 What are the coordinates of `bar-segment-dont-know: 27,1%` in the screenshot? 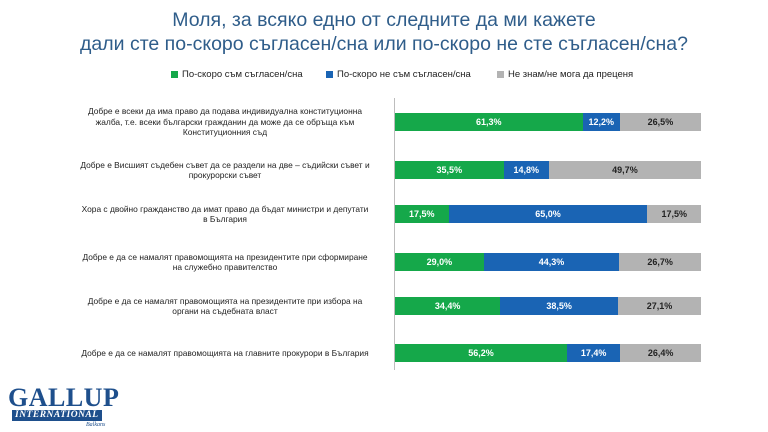 It's located at (659, 306).